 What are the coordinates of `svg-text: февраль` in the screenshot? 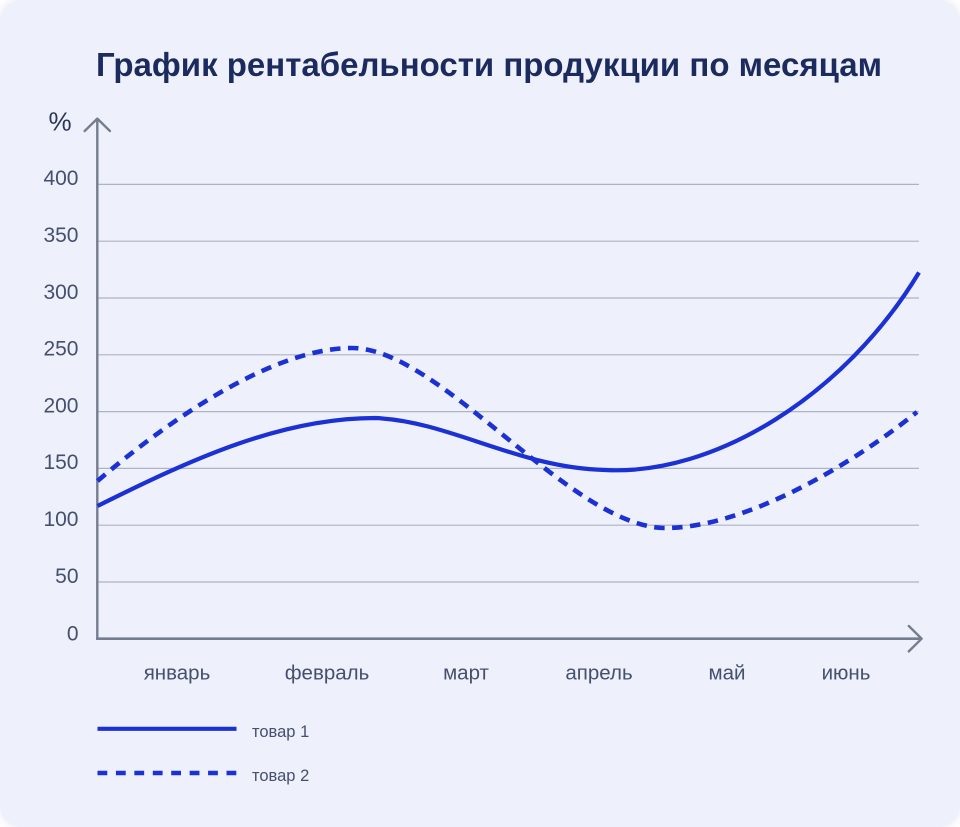 It's located at (327, 673).